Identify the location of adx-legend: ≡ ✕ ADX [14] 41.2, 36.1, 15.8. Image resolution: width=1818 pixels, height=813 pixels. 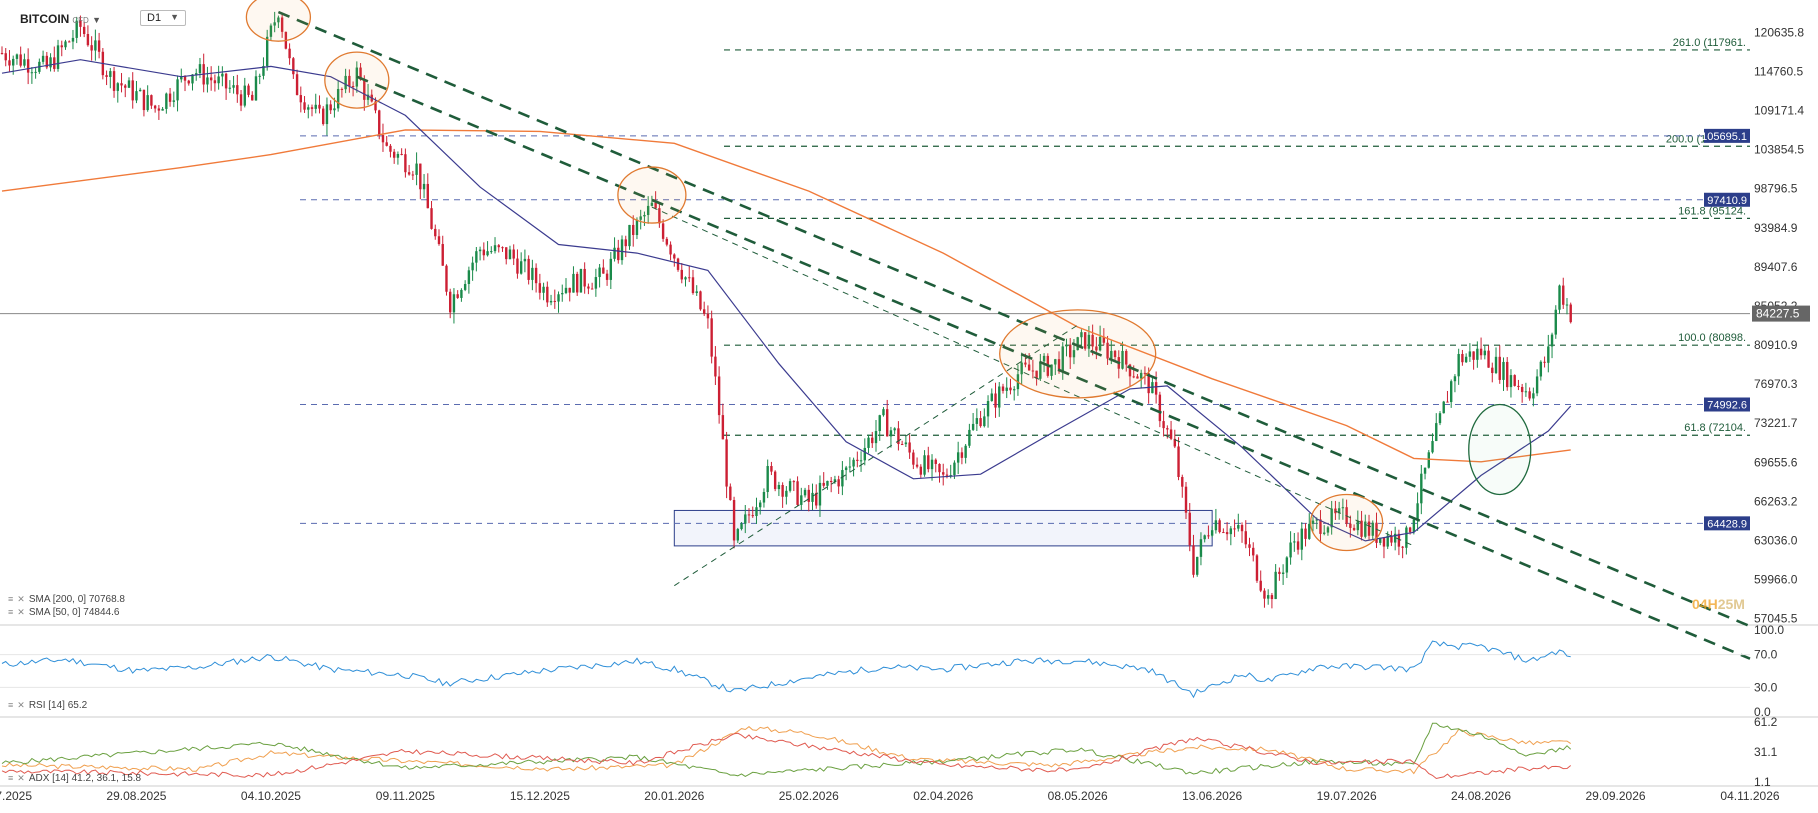
(75, 778).